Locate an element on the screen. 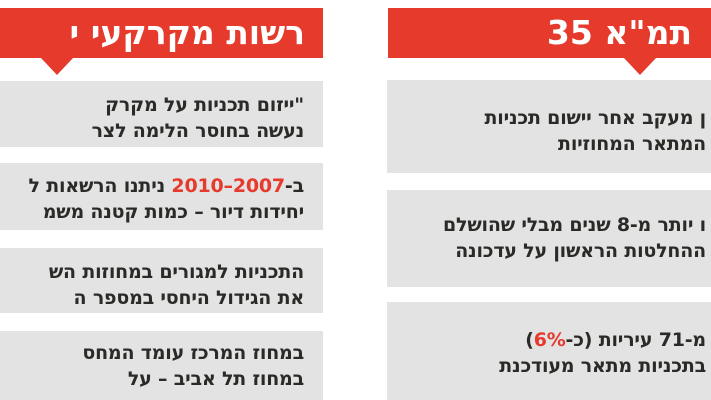 This screenshot has height=400, width=711. info-box: במחוז המרכז עומד המחס במחוז תל אביב – על is located at coordinates (161, 365).